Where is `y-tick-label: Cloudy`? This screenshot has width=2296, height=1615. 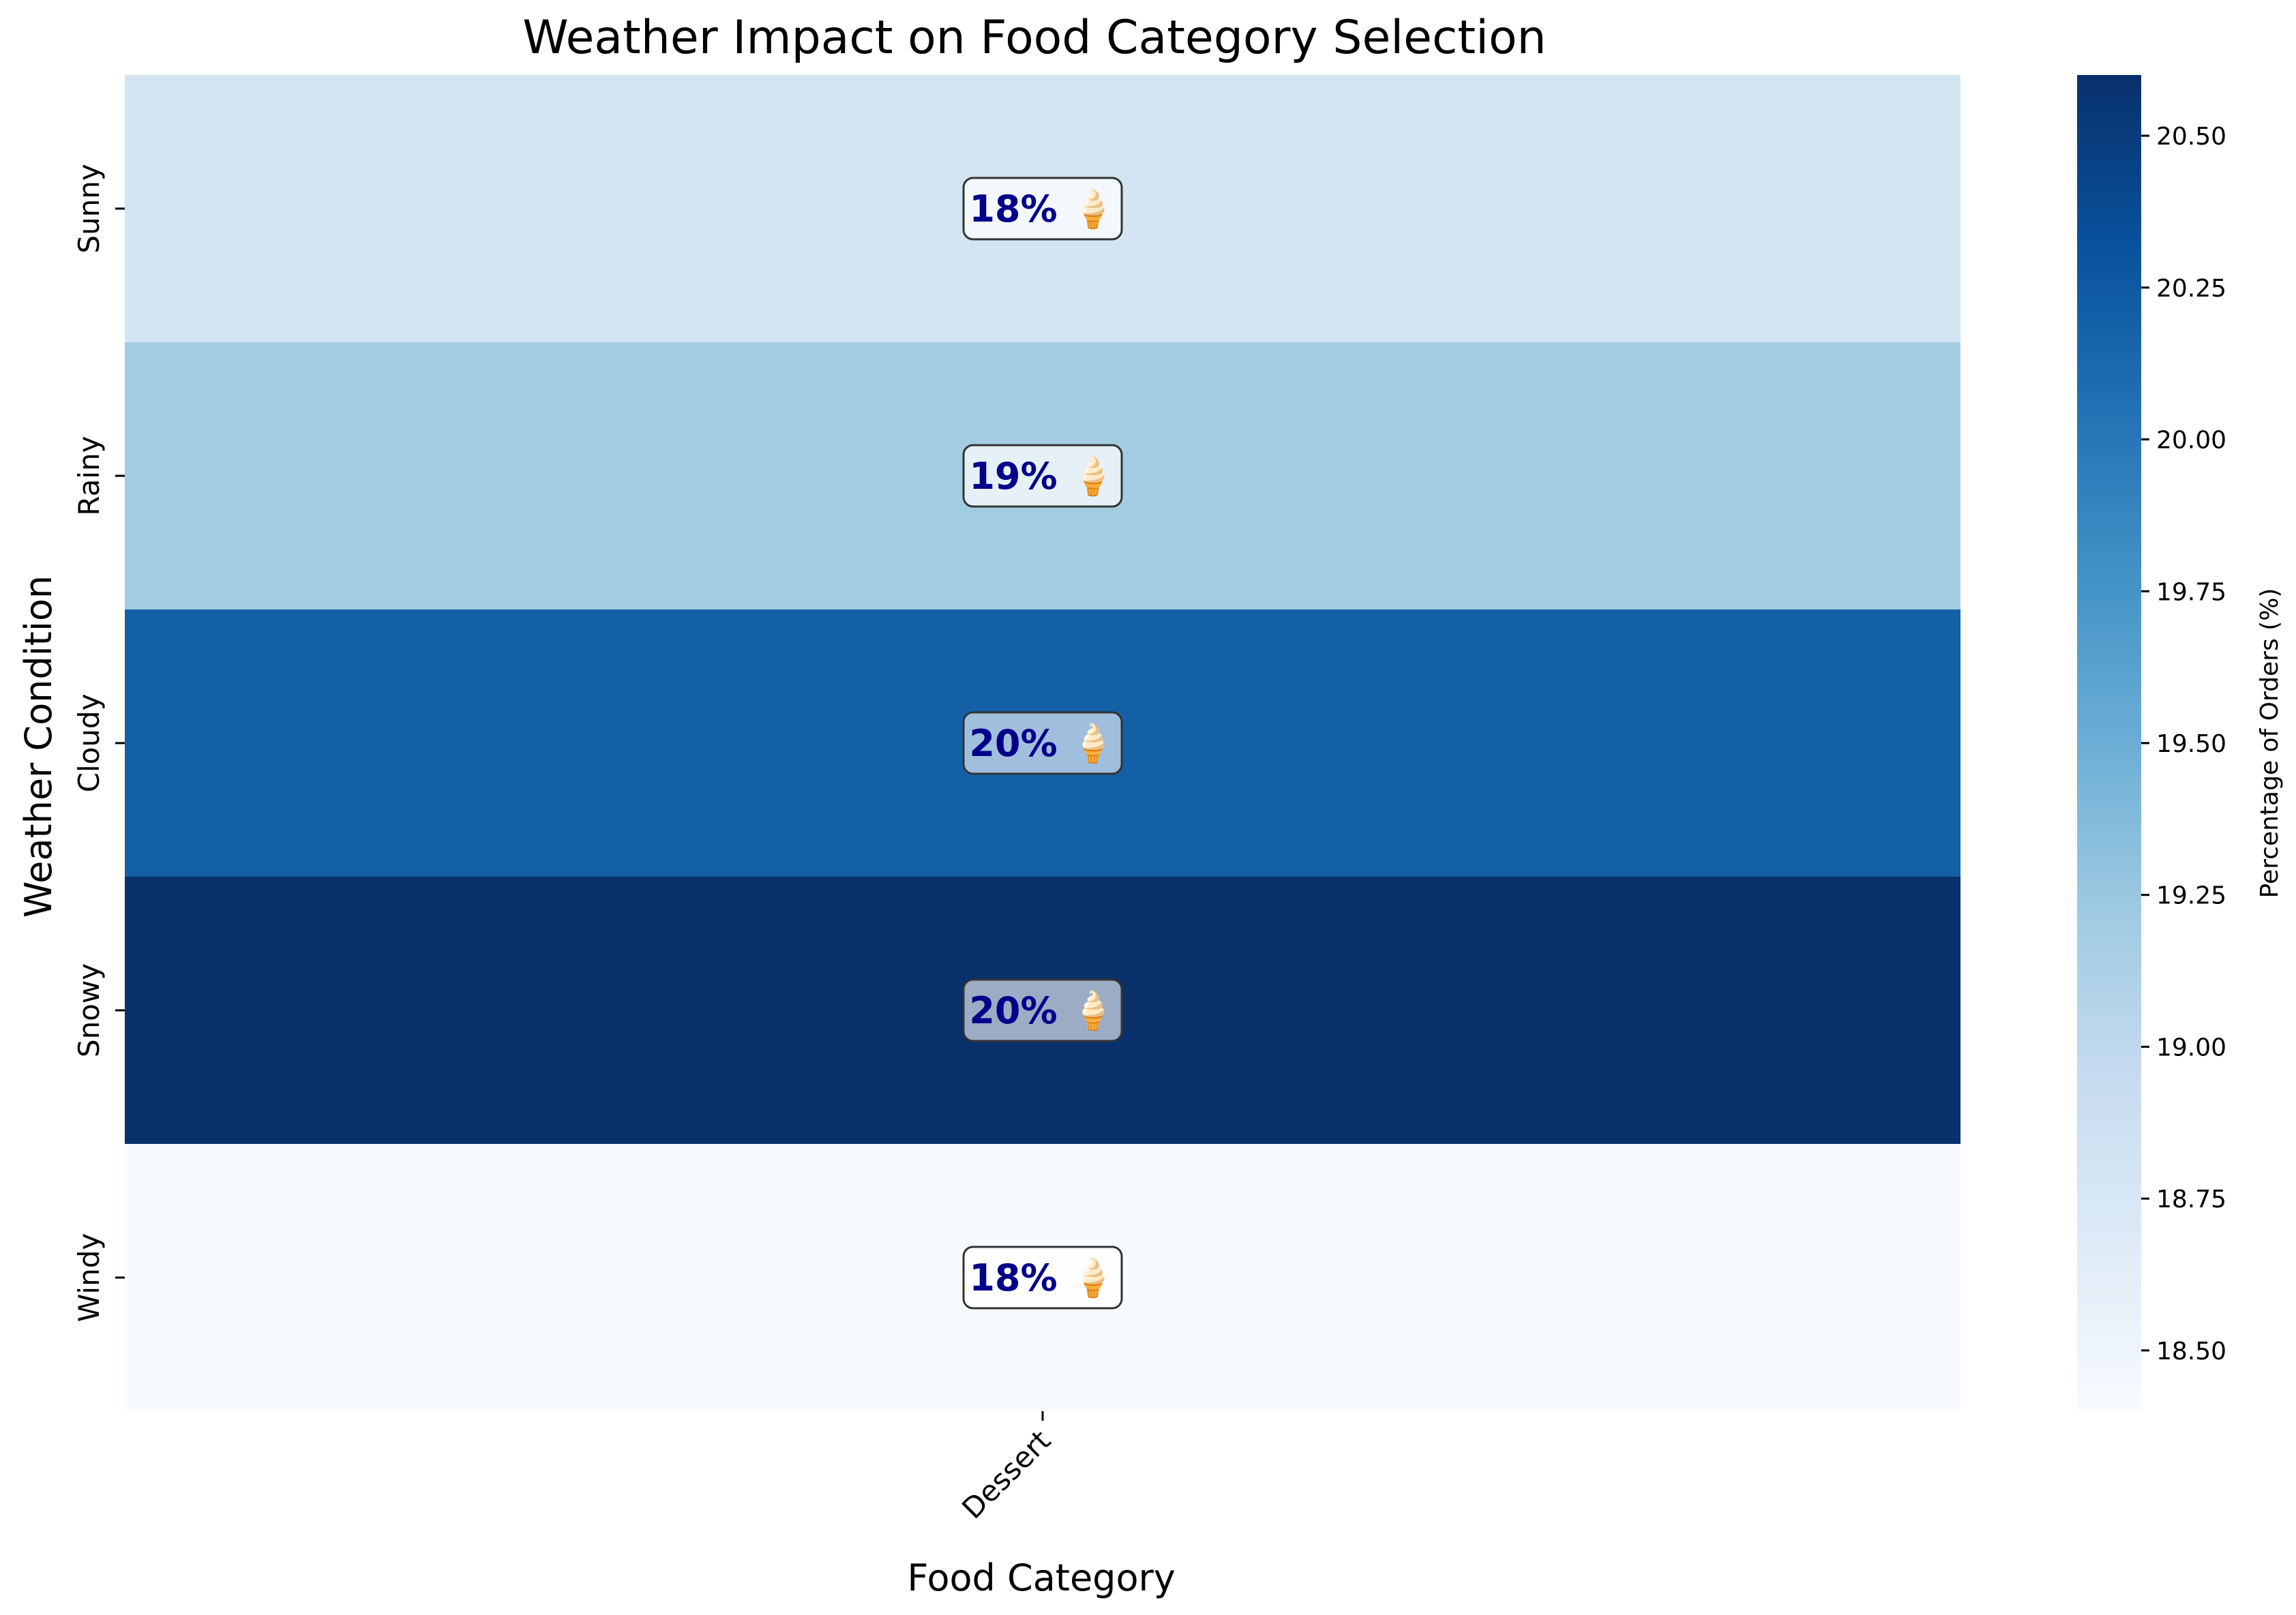
y-tick-label: Cloudy is located at coordinates (89, 744).